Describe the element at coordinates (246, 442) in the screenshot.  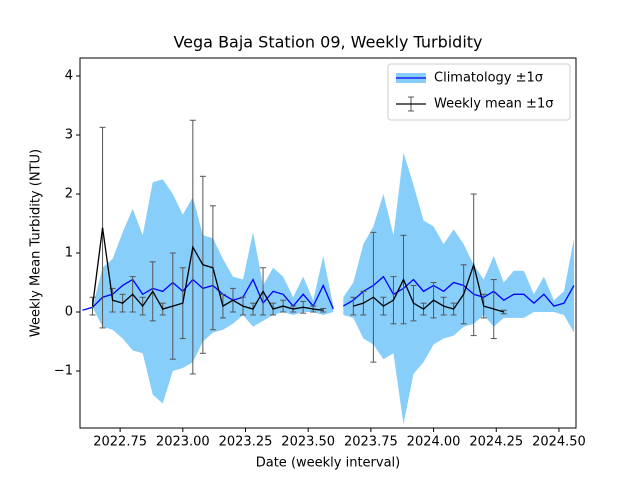
I see `x-tick-label: 2023.25` at that location.